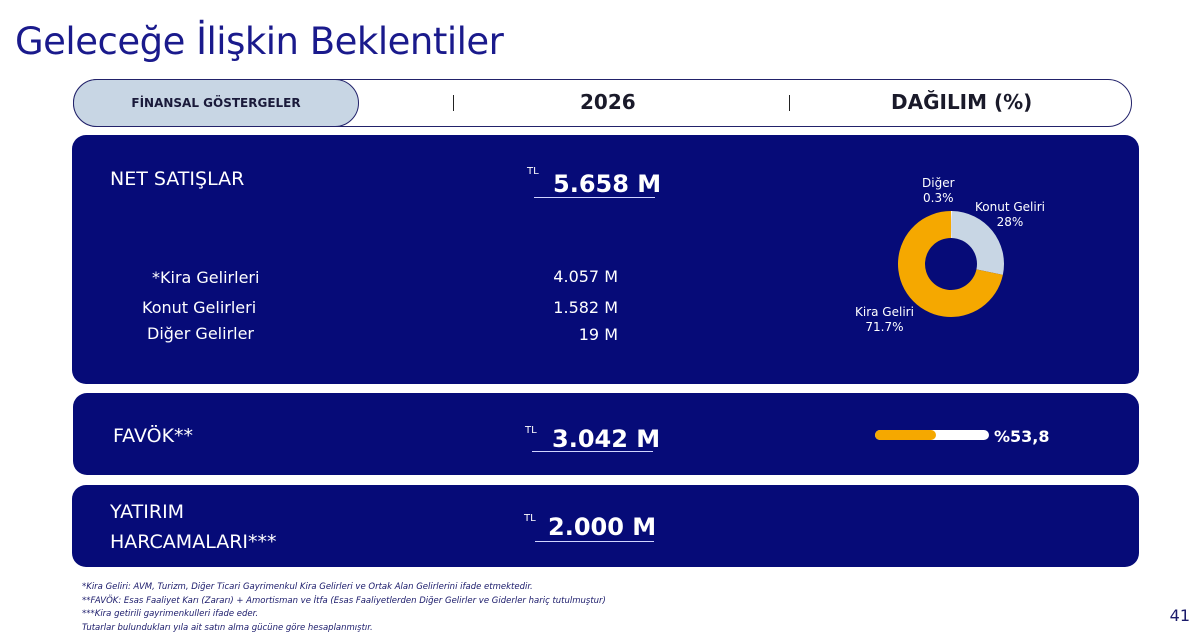  I want to click on rental-income-value: 4.057 M, so click(585, 276).